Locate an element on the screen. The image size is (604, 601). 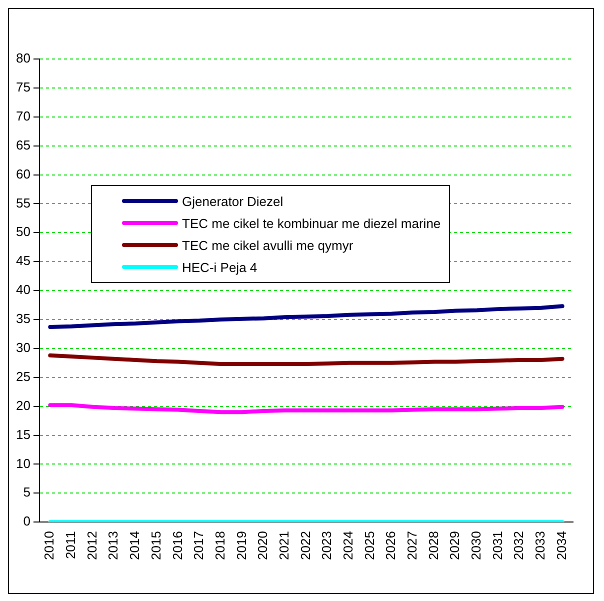
x-tick-label: 2030 is located at coordinates (476, 545).